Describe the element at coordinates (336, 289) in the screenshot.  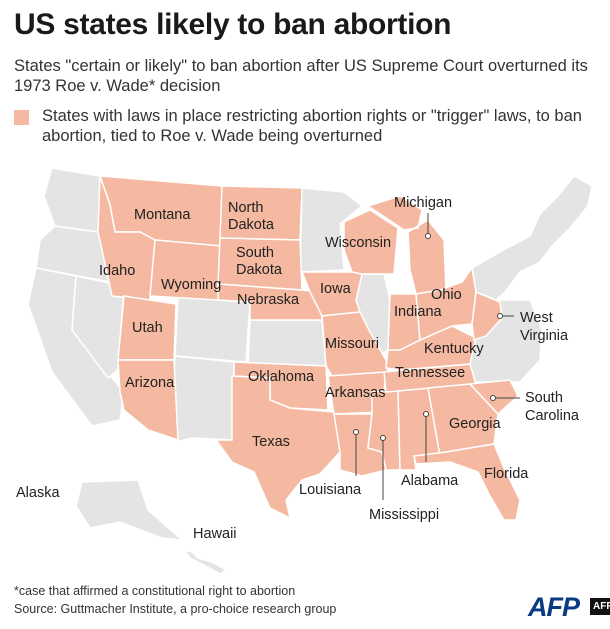
I see `label-iowa: Iowa` at that location.